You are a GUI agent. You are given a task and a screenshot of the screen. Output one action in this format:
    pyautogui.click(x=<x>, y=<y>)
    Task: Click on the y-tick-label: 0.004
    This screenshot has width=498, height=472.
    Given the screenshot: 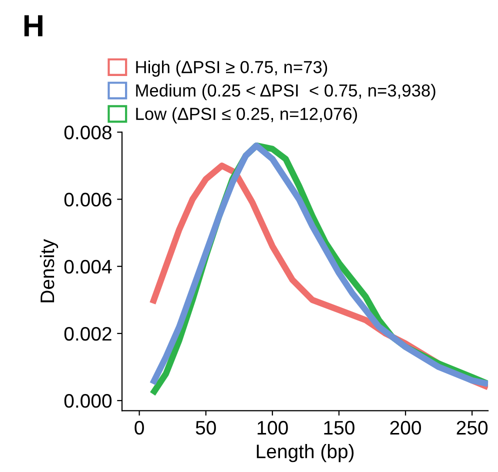 What is the action you would take?
    pyautogui.click(x=88, y=267)
    